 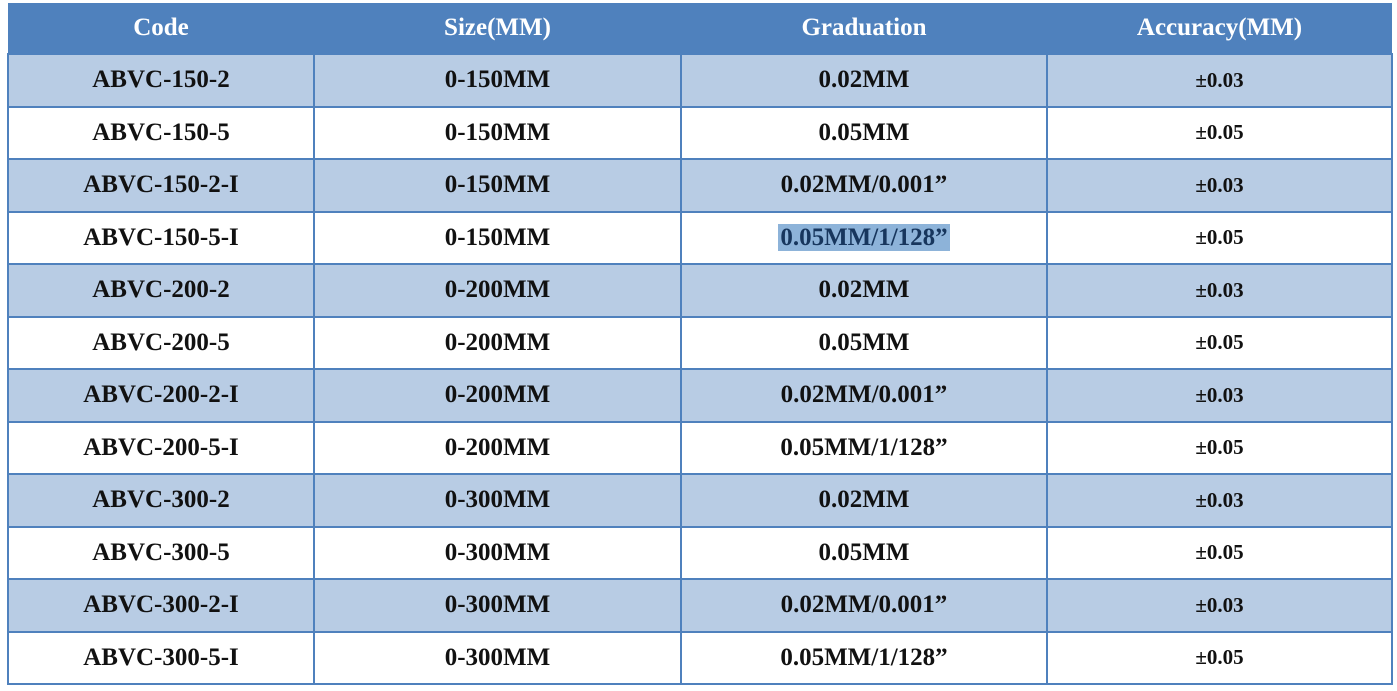 What do you see at coordinates (161, 237) in the screenshot?
I see `code-cell: ABVC-150-5-I` at bounding box center [161, 237].